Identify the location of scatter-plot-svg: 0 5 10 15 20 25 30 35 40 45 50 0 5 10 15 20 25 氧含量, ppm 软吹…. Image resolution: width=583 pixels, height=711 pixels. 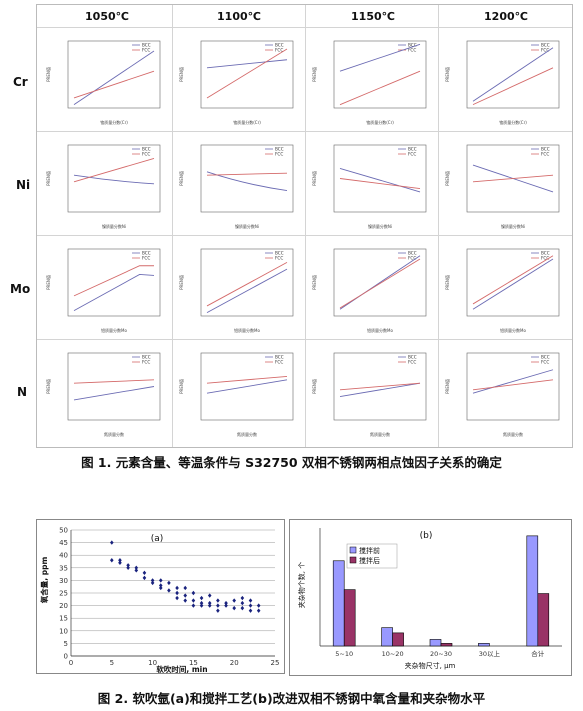
(159, 600).